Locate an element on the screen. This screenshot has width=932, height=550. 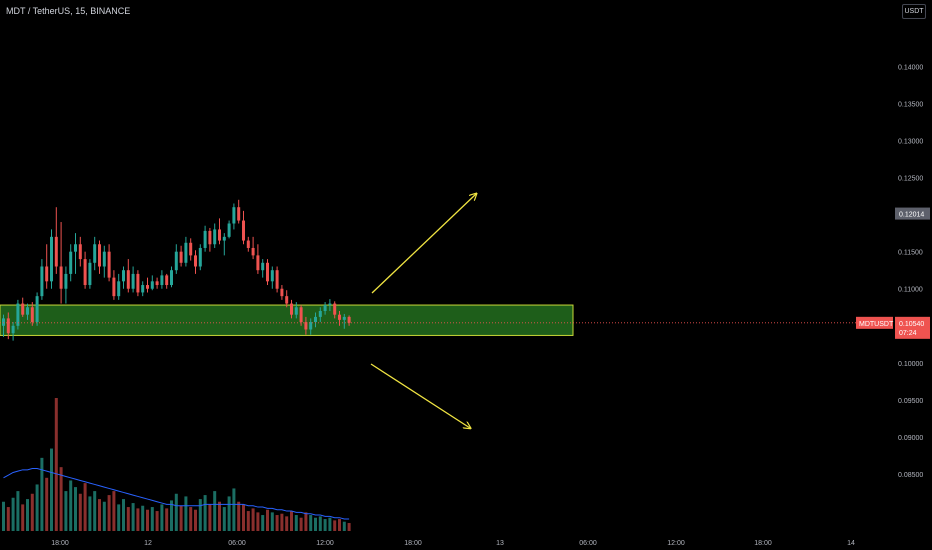
high-price-tag is located at coordinates (912, 213).